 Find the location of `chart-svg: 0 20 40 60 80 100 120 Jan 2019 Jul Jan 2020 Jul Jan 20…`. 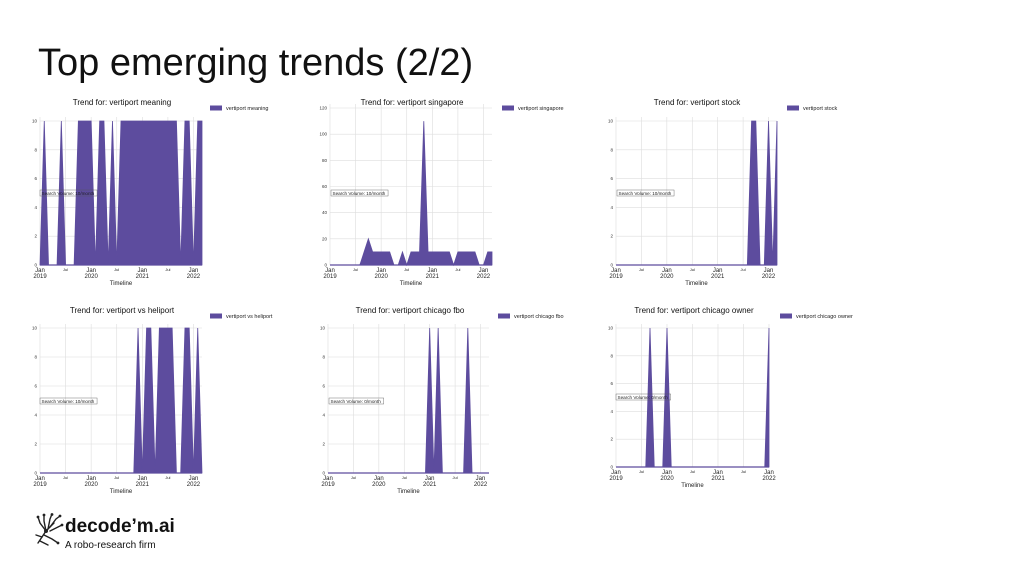

chart-svg: 0 20 40 60 80 100 120 Jan 2019 Jul Jan 2020 Jul Jan 20… is located at coordinates (441, 192).